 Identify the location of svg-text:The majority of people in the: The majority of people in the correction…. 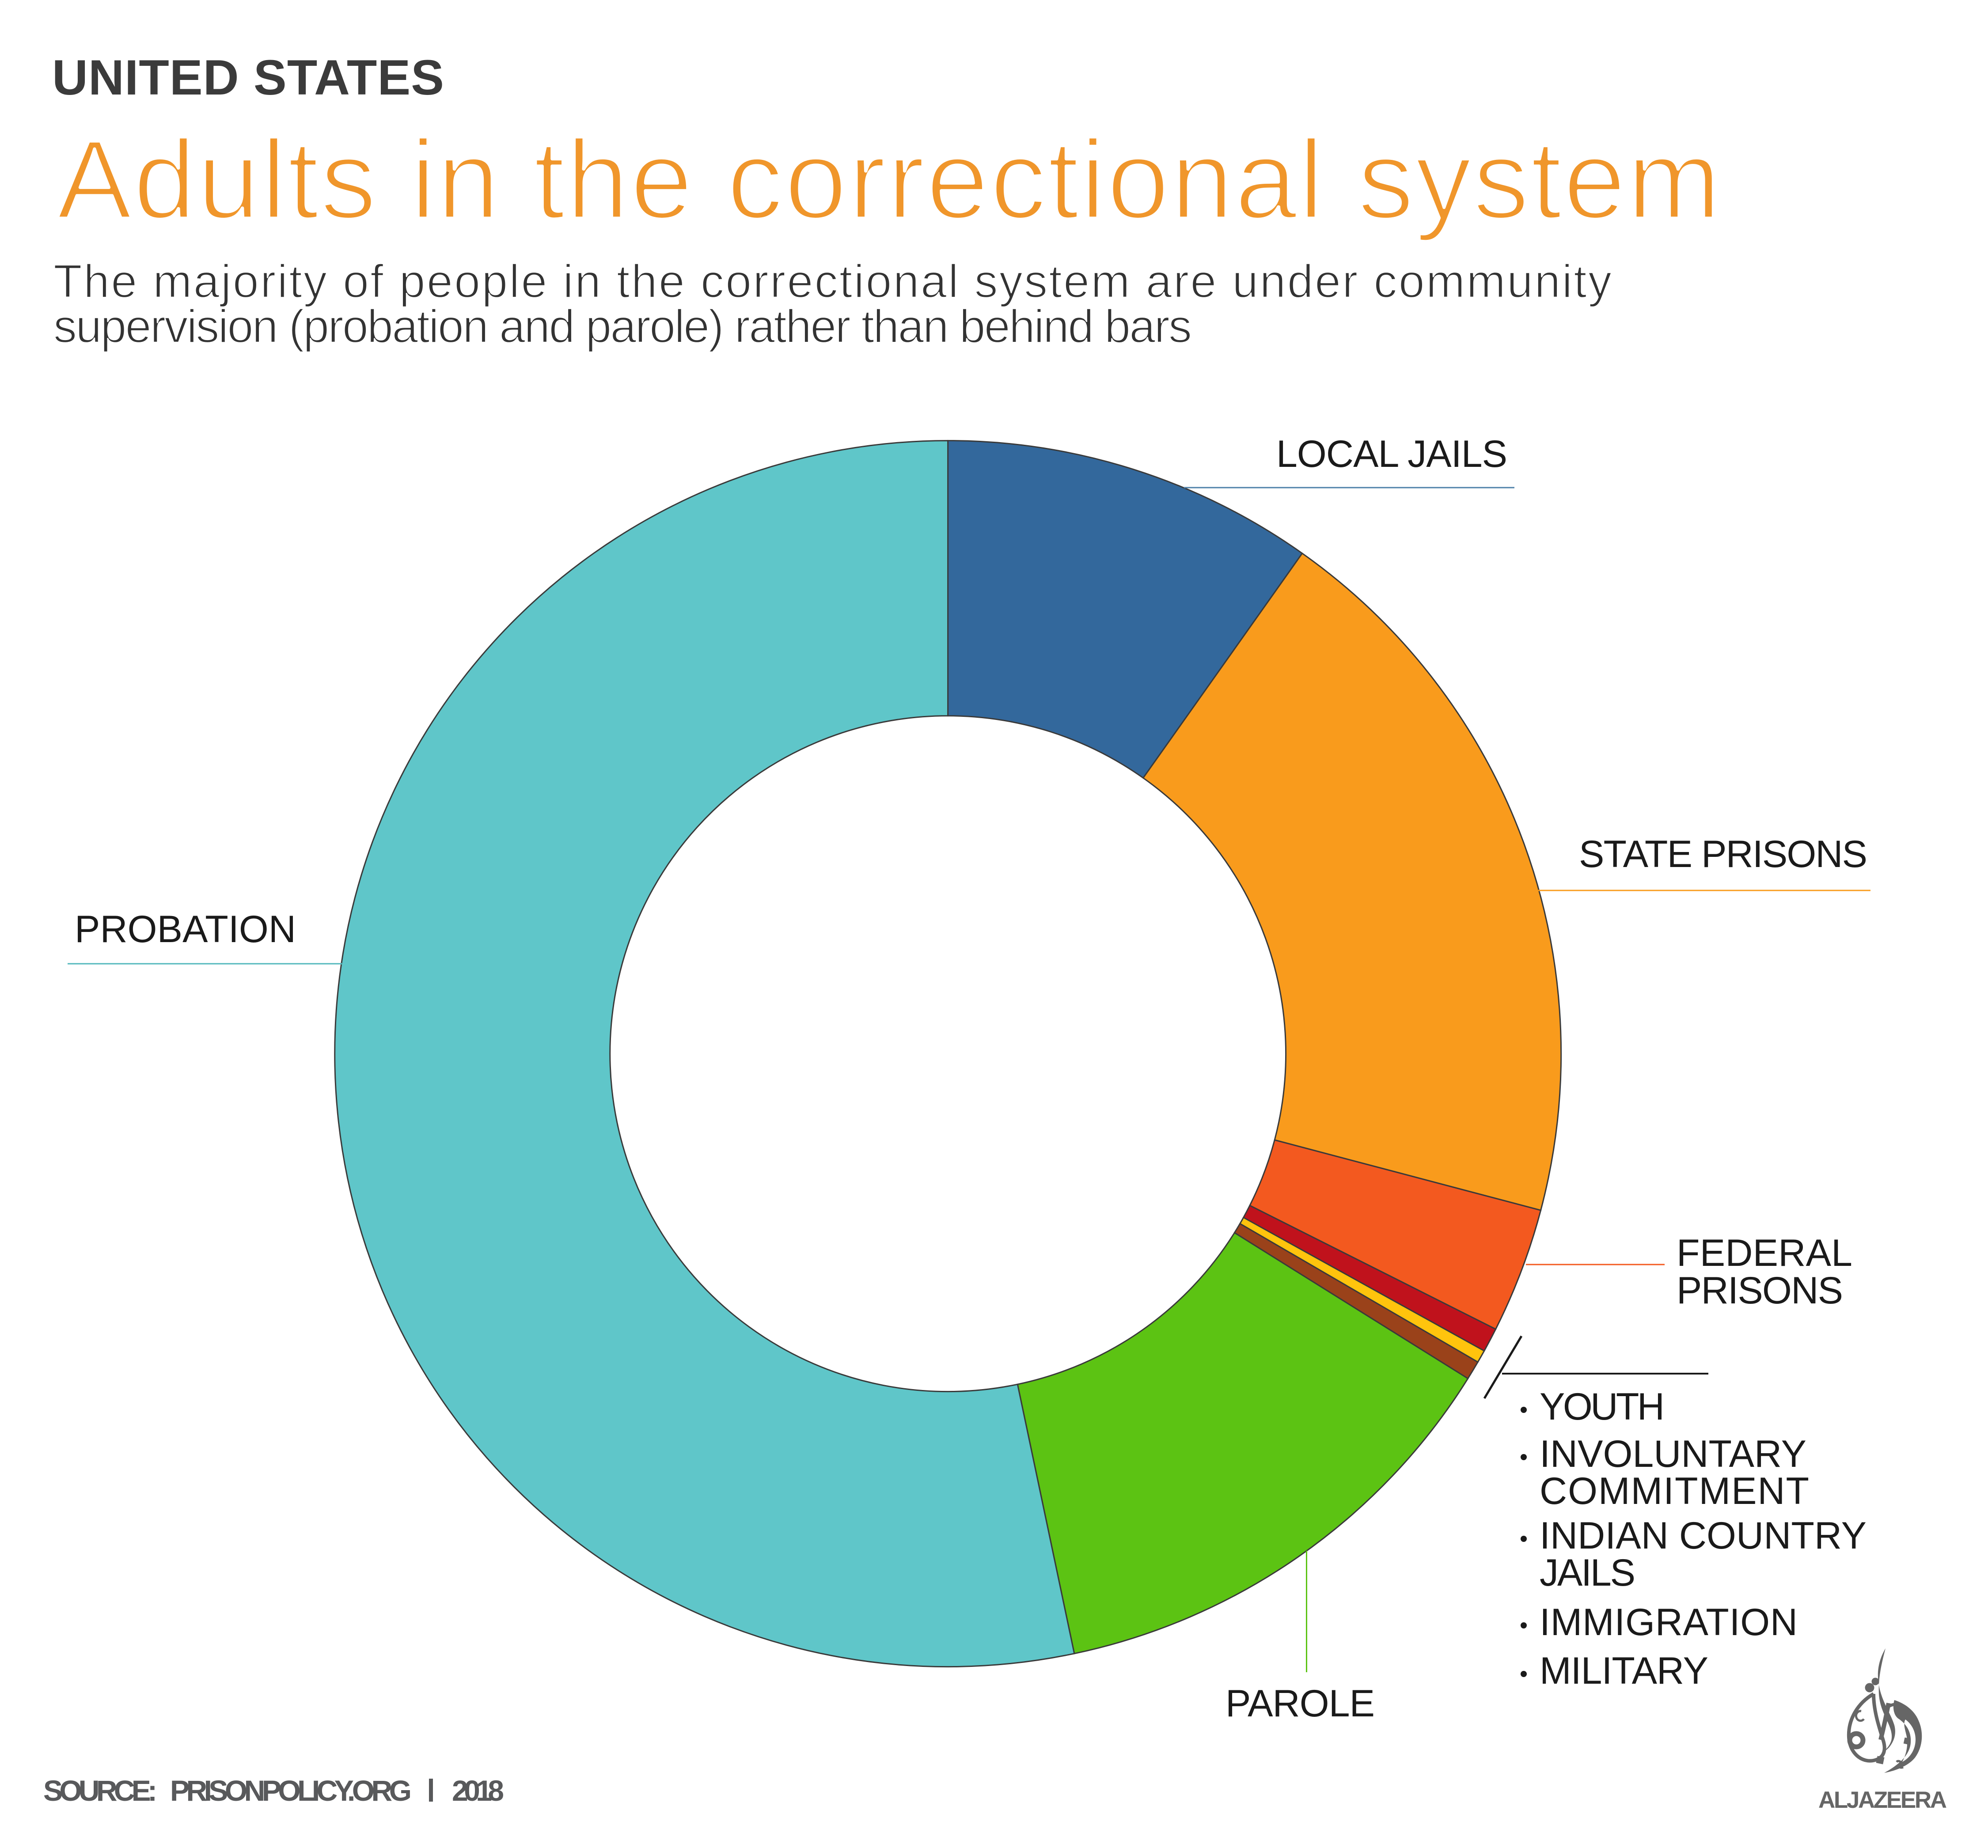
(832, 281).